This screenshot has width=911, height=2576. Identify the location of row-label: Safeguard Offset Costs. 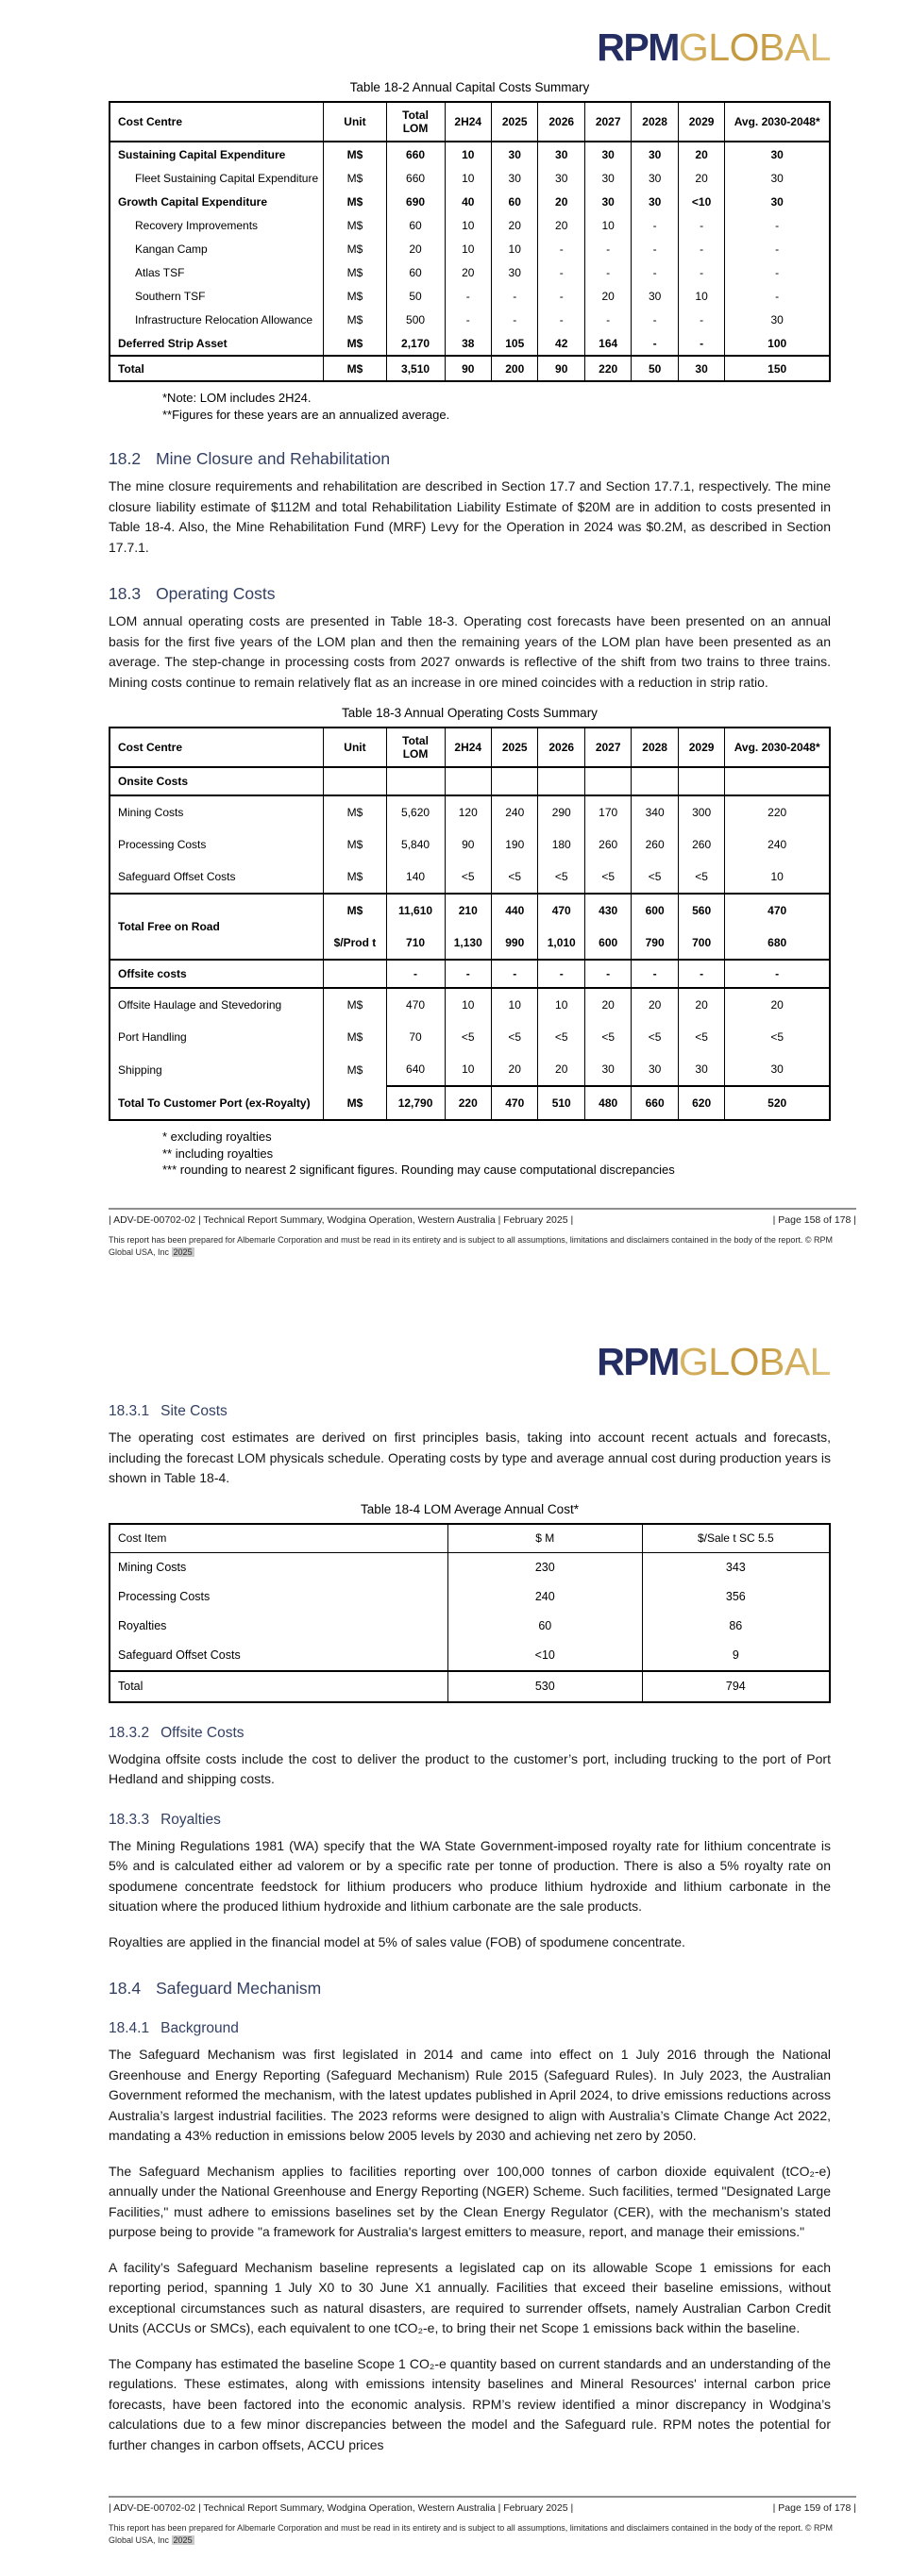
(177, 876).